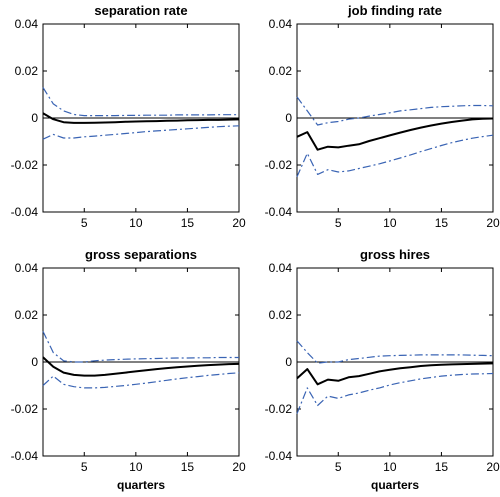 This screenshot has width=500, height=497. What do you see at coordinates (394, 10) in the screenshot?
I see `panel-title: job finding rate` at bounding box center [394, 10].